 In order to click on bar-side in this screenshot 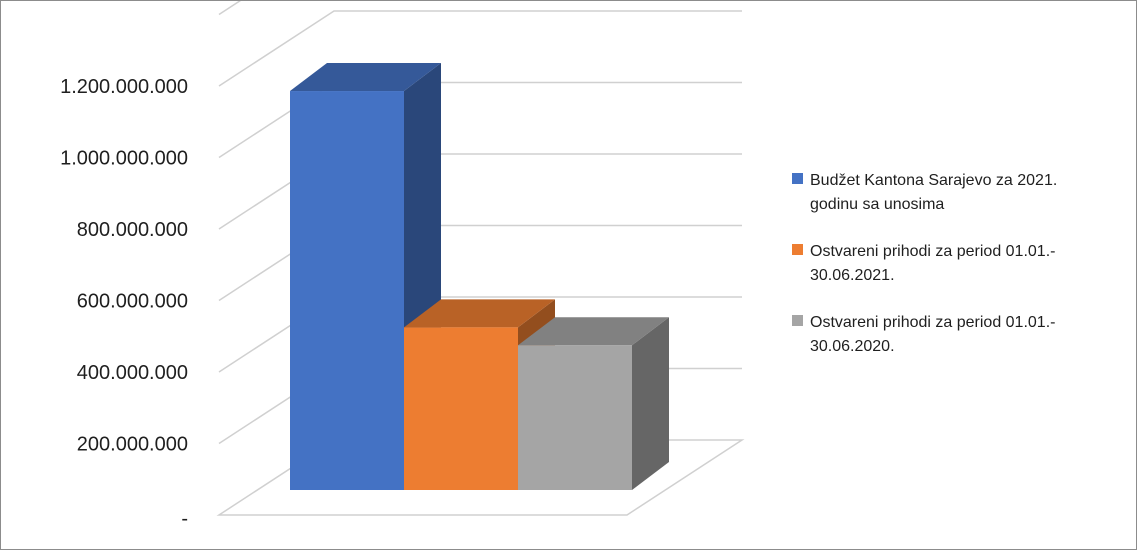, I will do `click(650, 403)`.